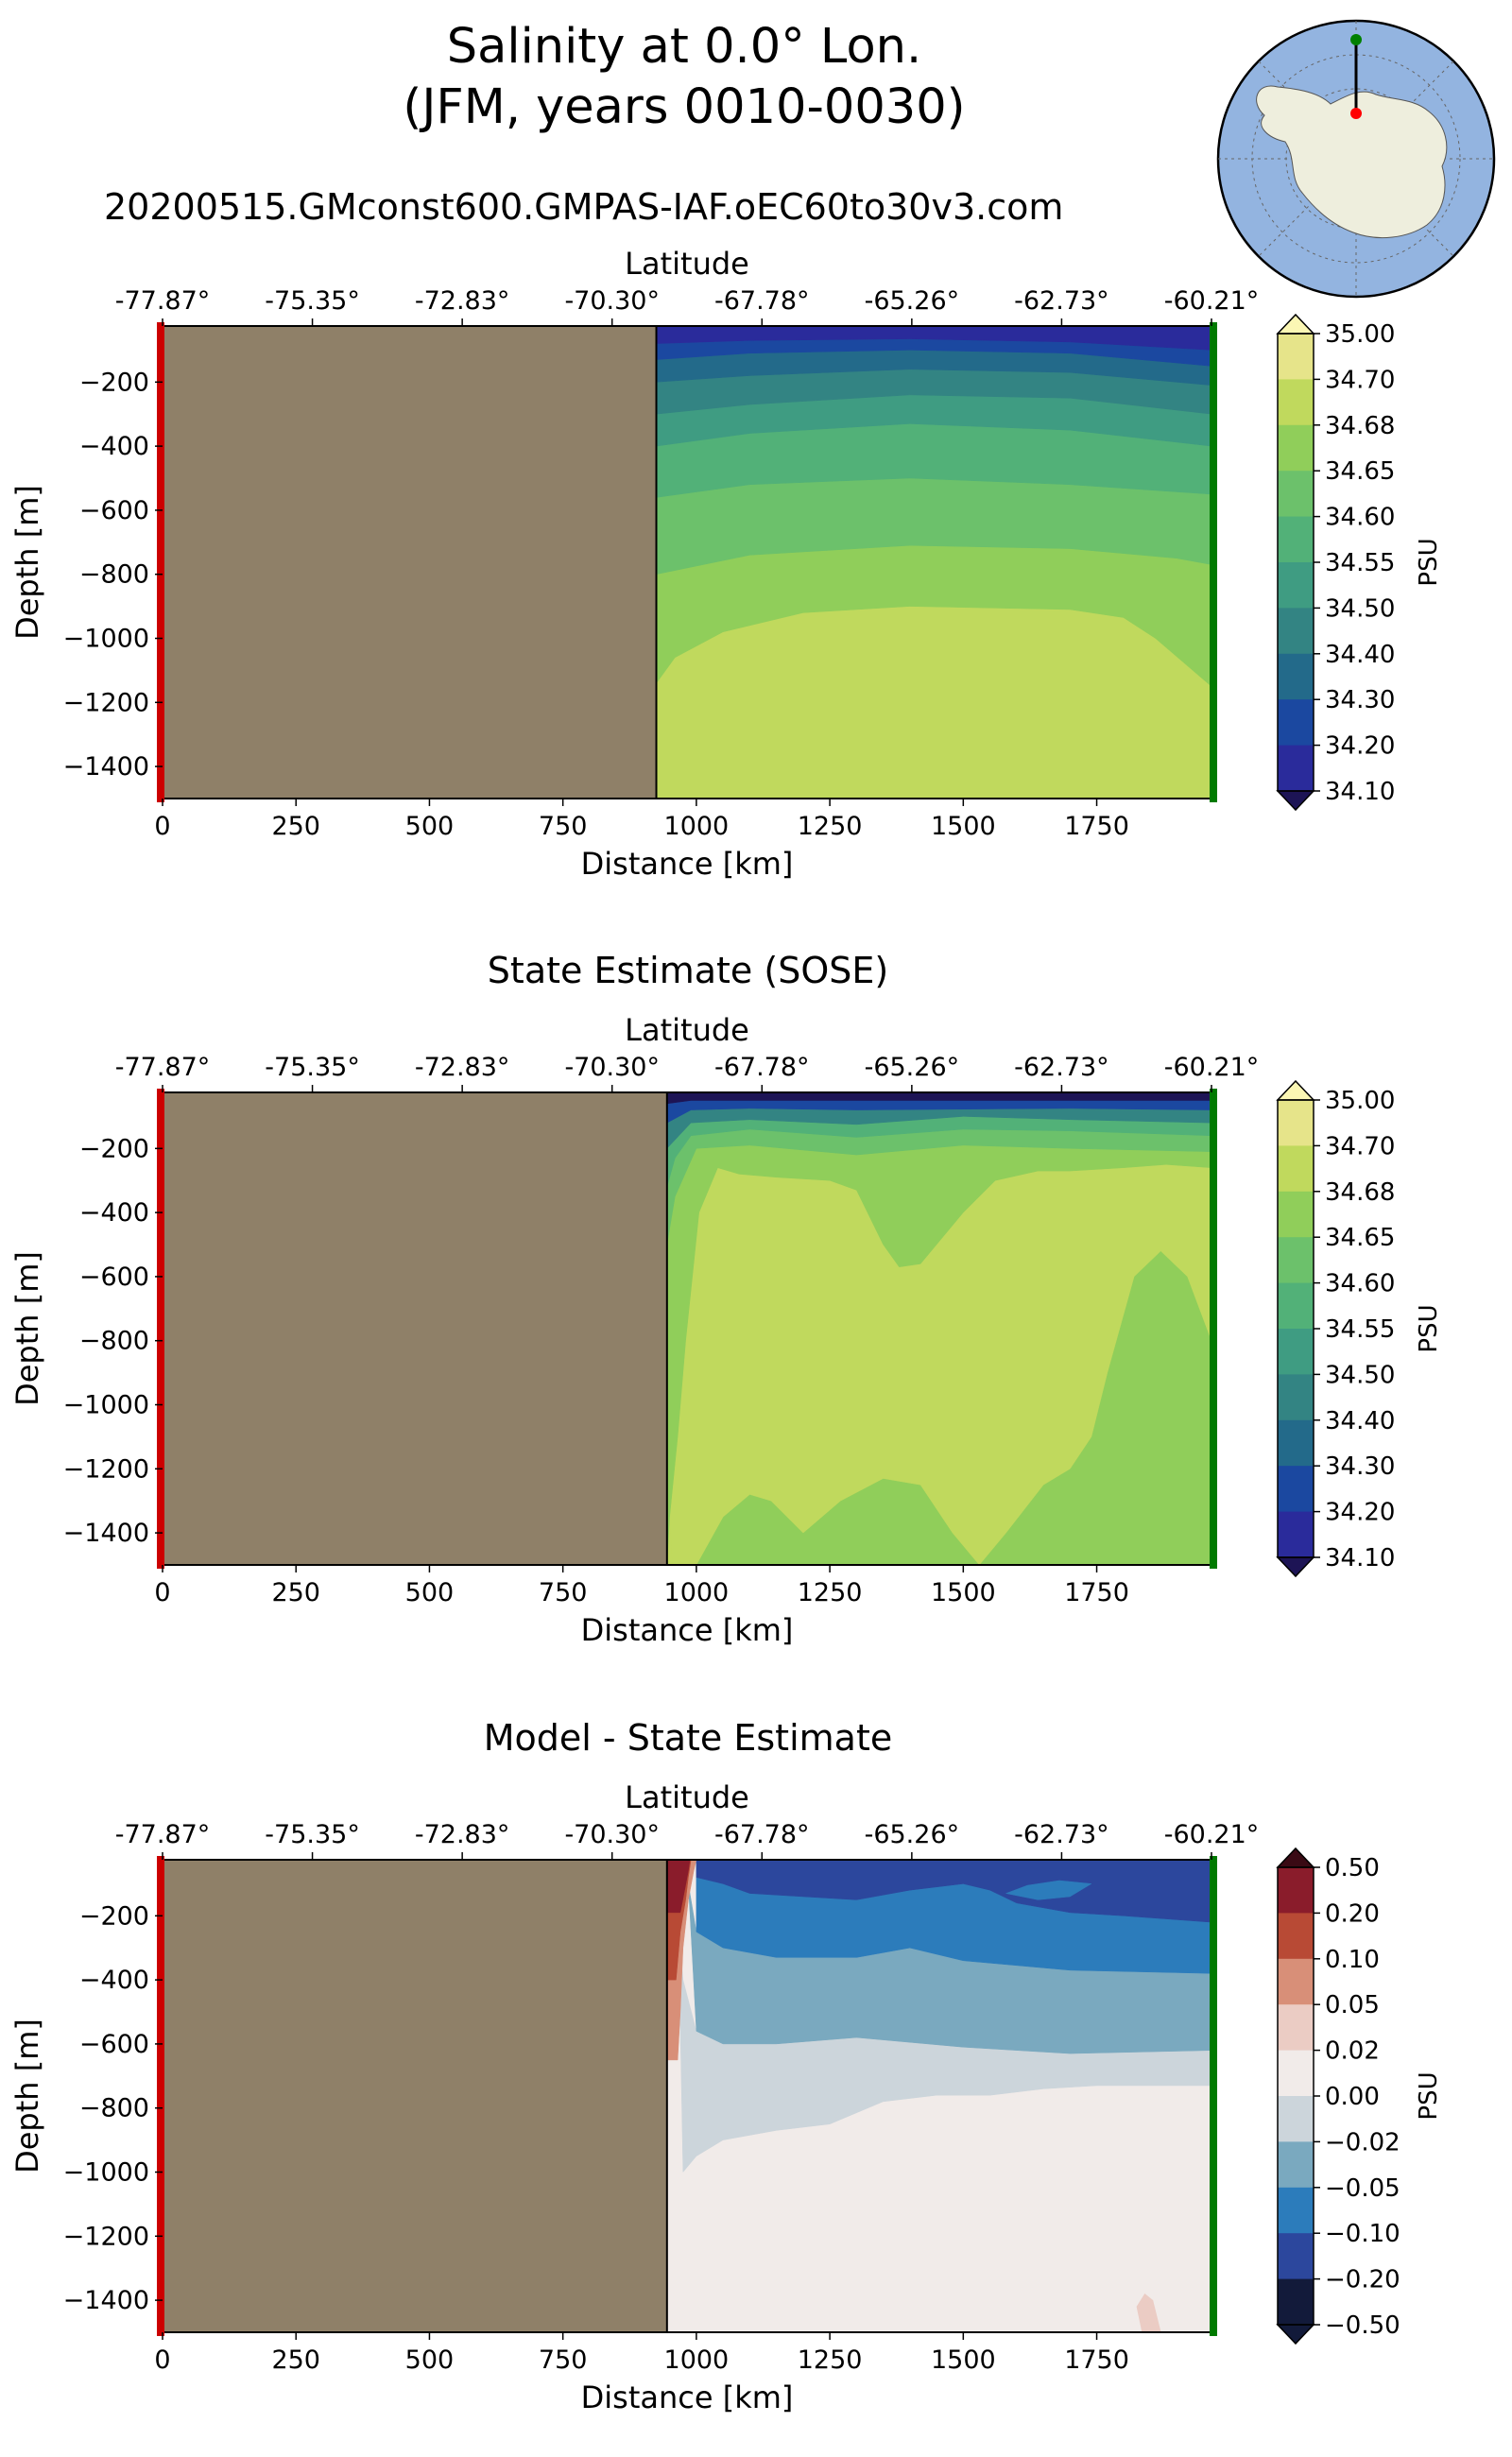 Image resolution: width=1512 pixels, height=2457 pixels. I want to click on colorbar-tick-label: 0.20, so click(1352, 1913).